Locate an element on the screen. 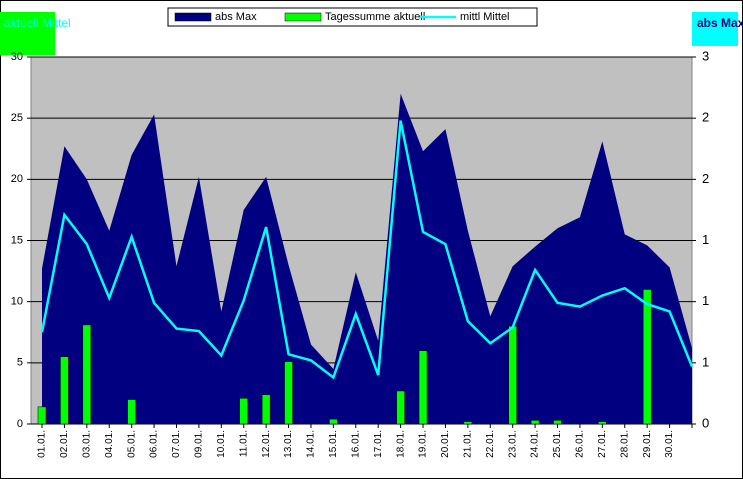 The image size is (743, 479). y-tick-label: 10 is located at coordinates (17, 302).